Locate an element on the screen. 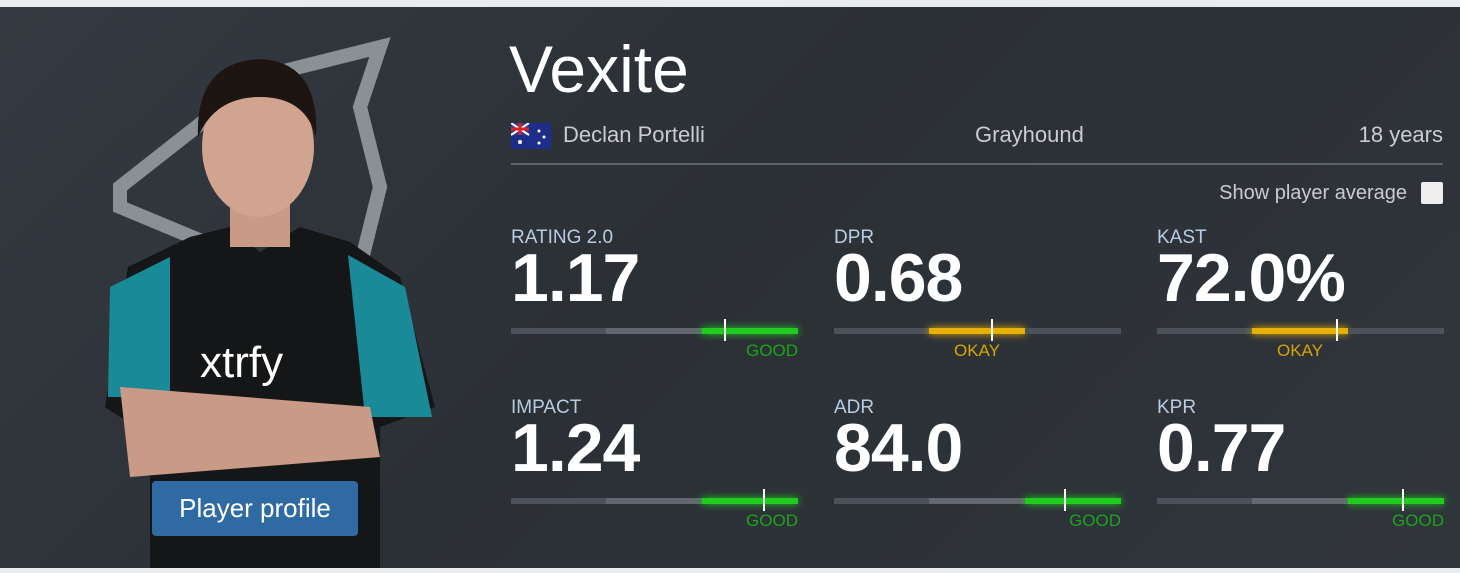  stat-label: KPR is located at coordinates (1177, 407).